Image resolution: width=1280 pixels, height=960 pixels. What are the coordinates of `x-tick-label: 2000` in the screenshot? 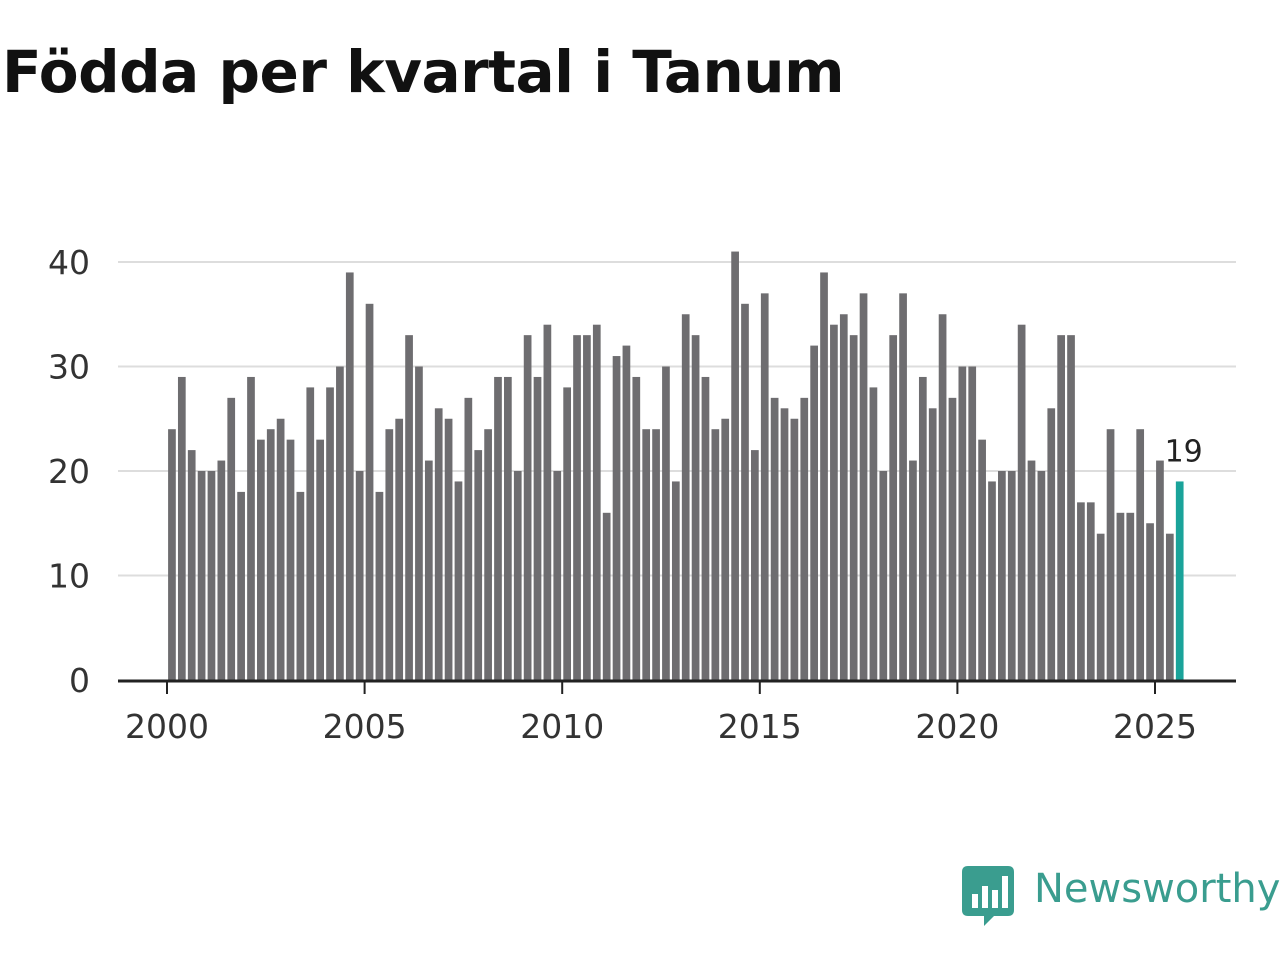 It's located at (167, 726).